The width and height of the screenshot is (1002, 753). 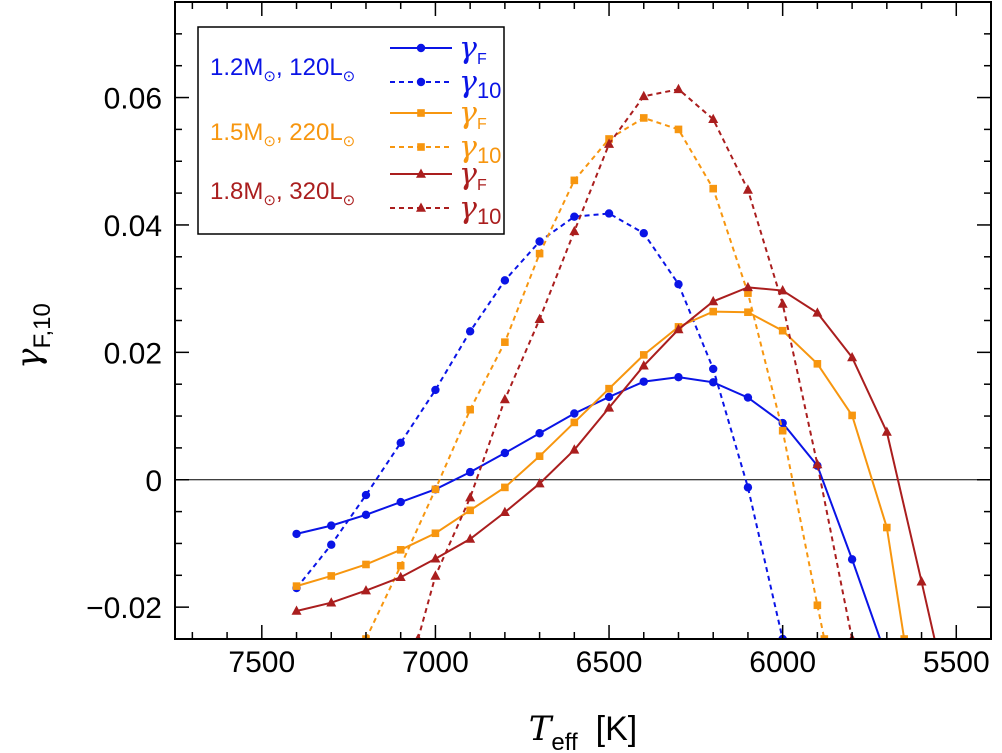 What do you see at coordinates (315, 191) in the screenshot?
I see `legend-label-3-lum: 320L` at bounding box center [315, 191].